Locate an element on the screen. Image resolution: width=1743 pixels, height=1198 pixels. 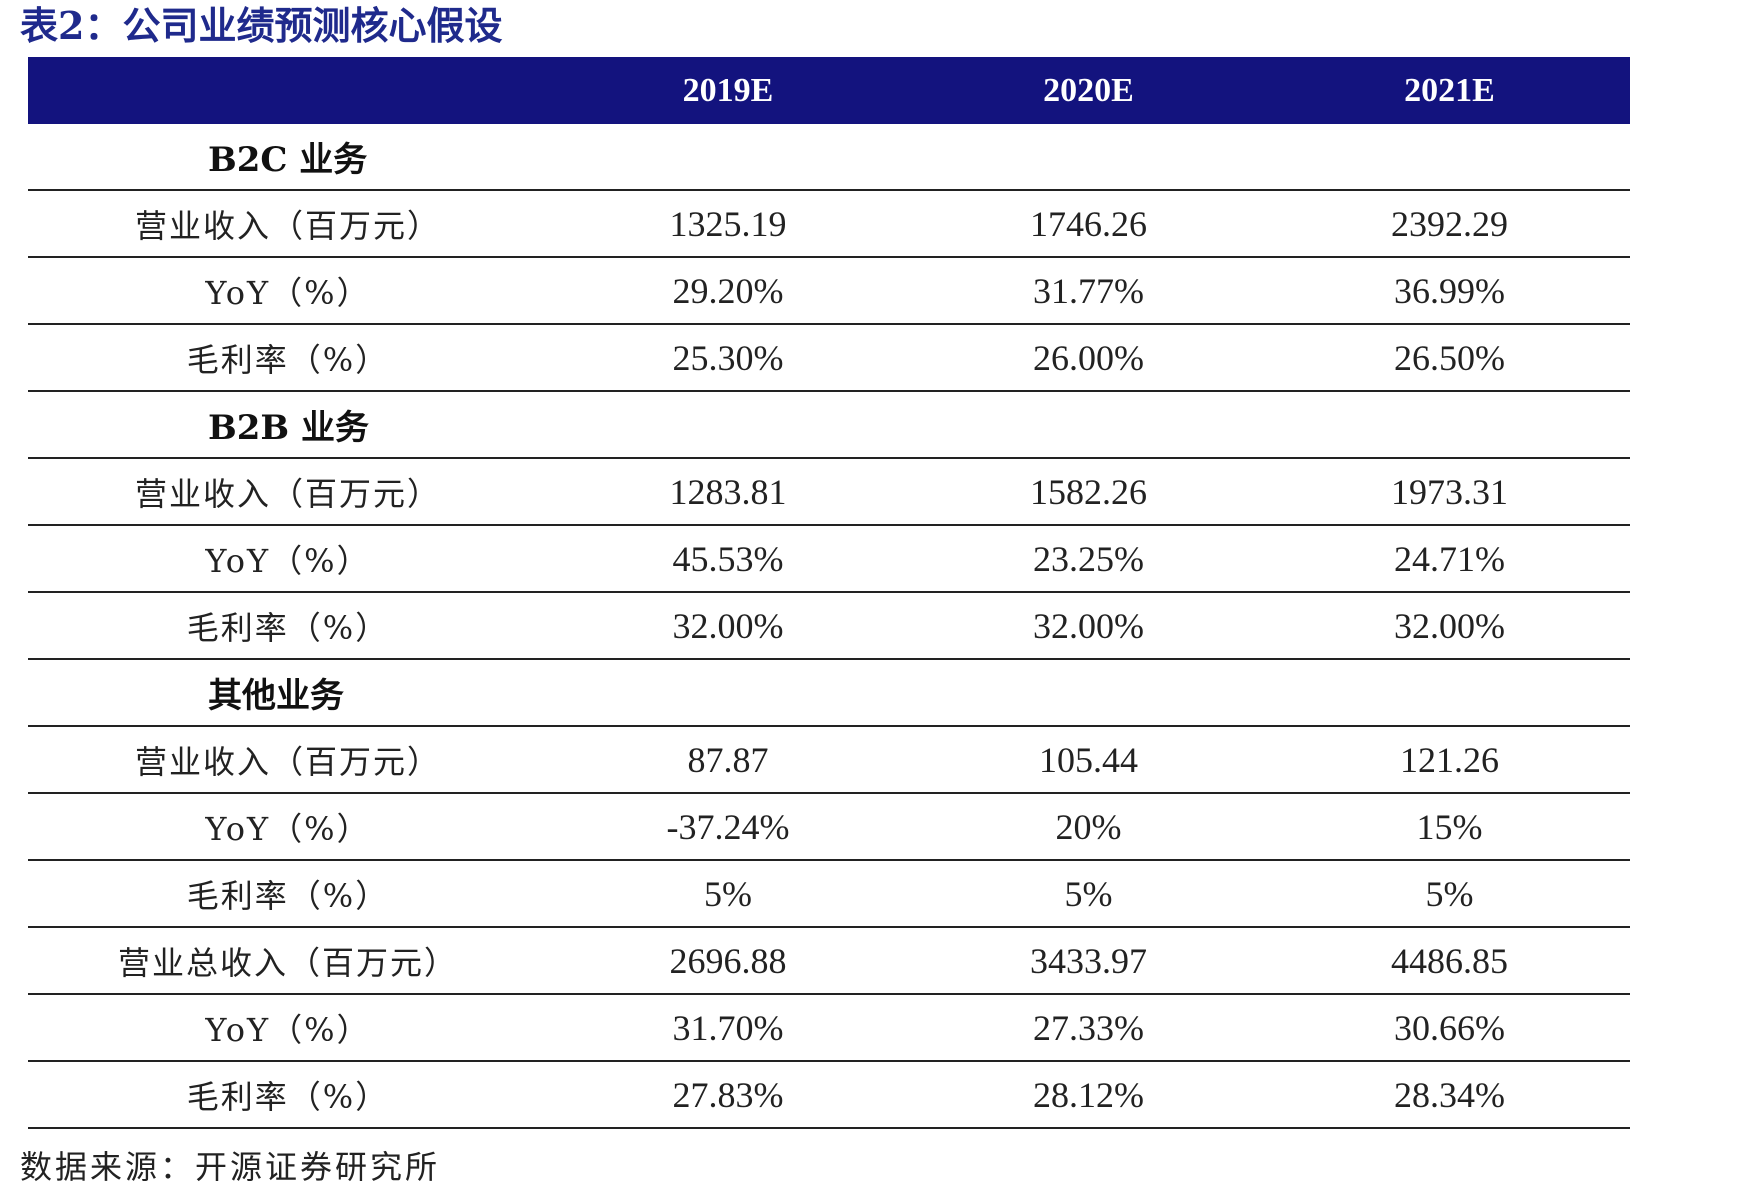
row-label: 营业总收入（百万元） is located at coordinates (287, 962).